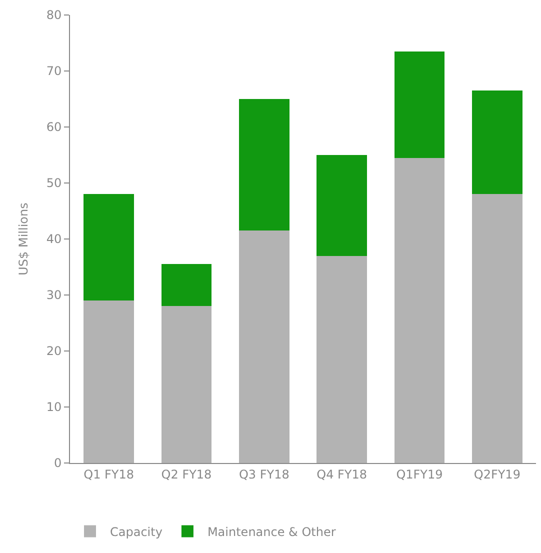  I want to click on y-tick-label: 20, so click(54, 351).